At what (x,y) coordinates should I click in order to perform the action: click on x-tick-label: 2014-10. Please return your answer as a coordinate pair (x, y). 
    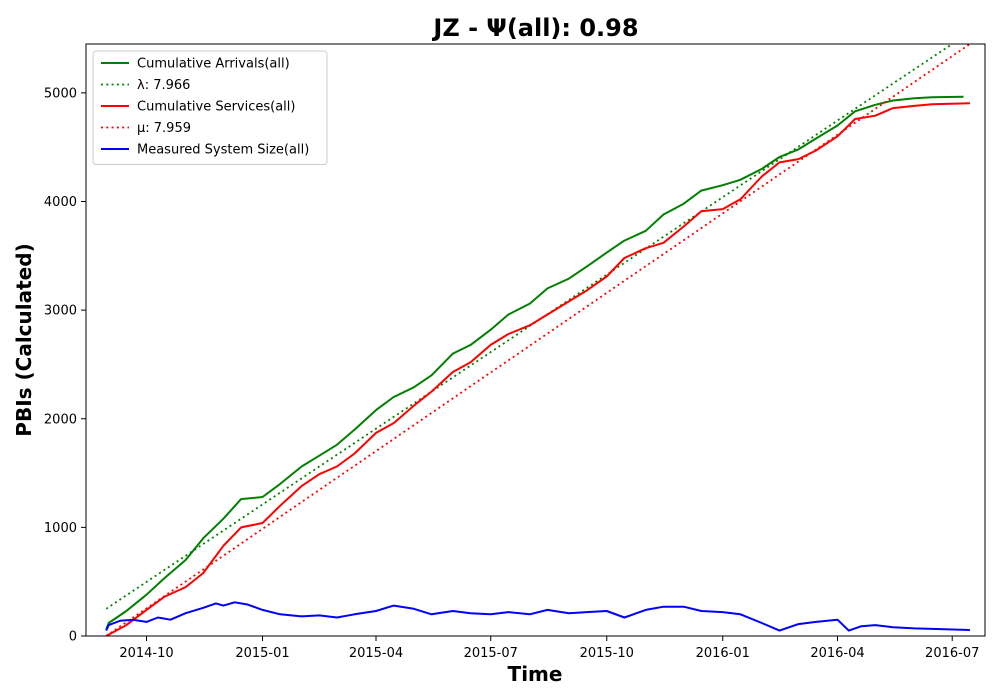
    Looking at the image, I should click on (146, 653).